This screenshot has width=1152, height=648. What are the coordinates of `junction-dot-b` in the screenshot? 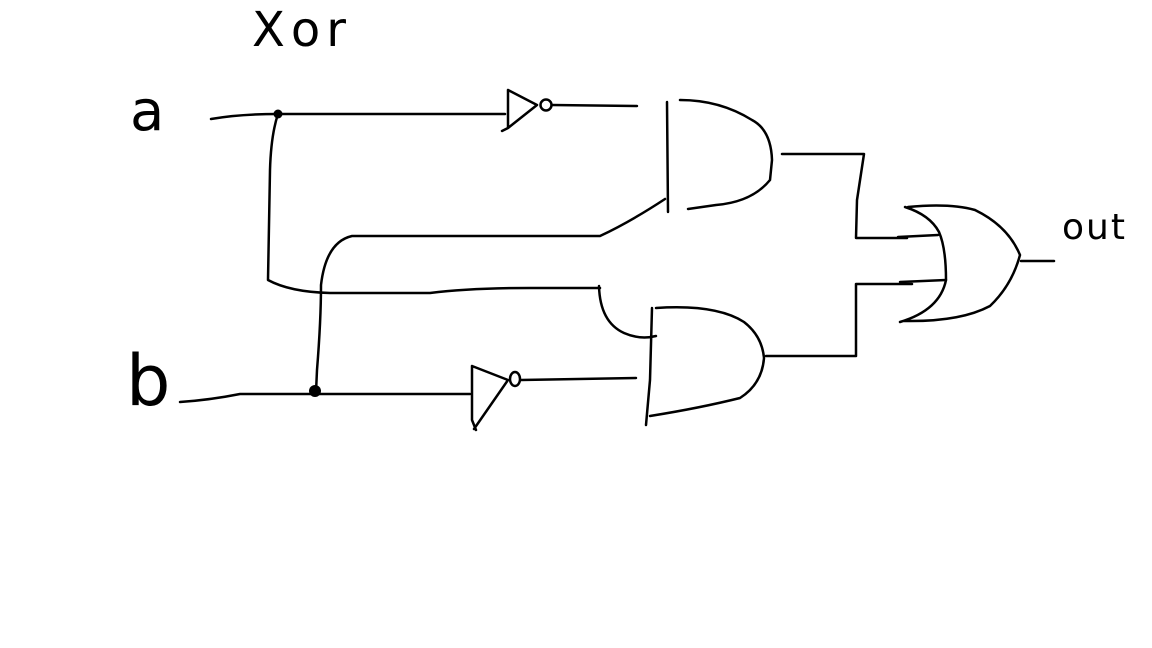 It's located at (315, 391).